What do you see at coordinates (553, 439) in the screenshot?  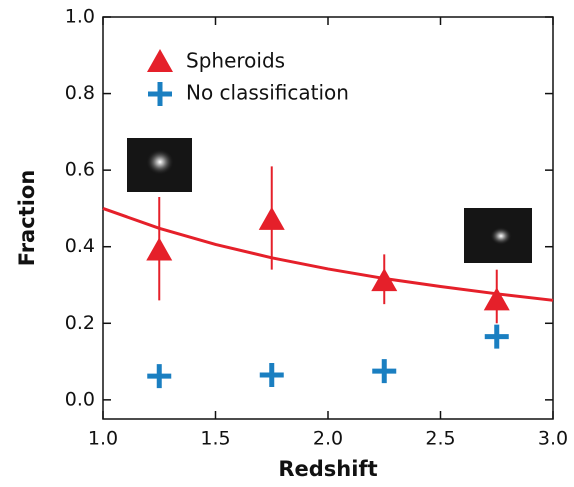 I see `x-tick-label: 3.0` at bounding box center [553, 439].